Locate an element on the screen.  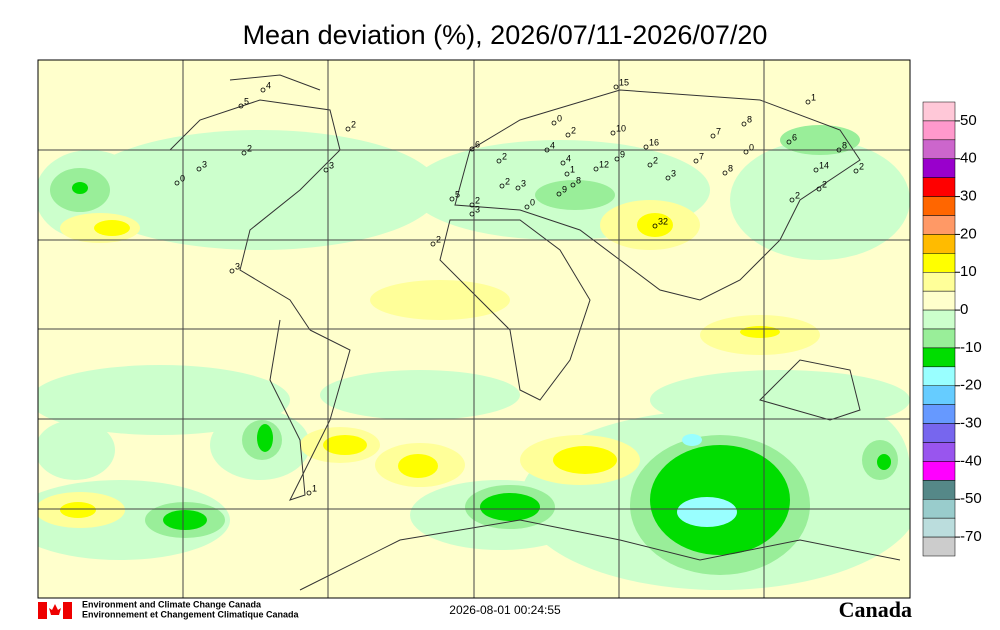
legend-label: -10 is located at coordinates (971, 347).